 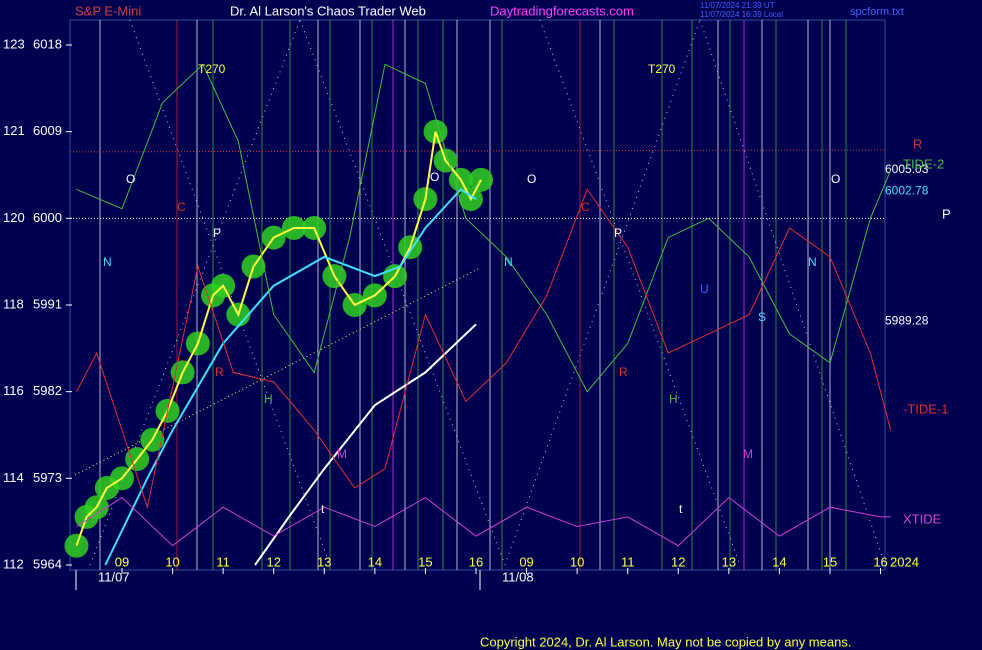 I want to click on y-tick-label: 5973, so click(x=47, y=477).